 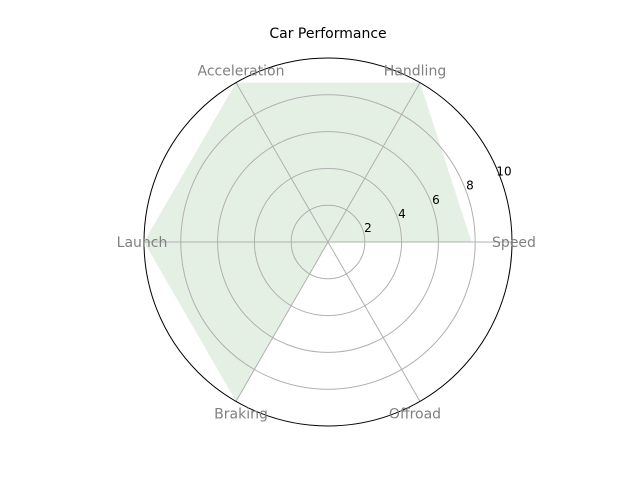 I want to click on spoke-offroad, so click(x=374, y=321).